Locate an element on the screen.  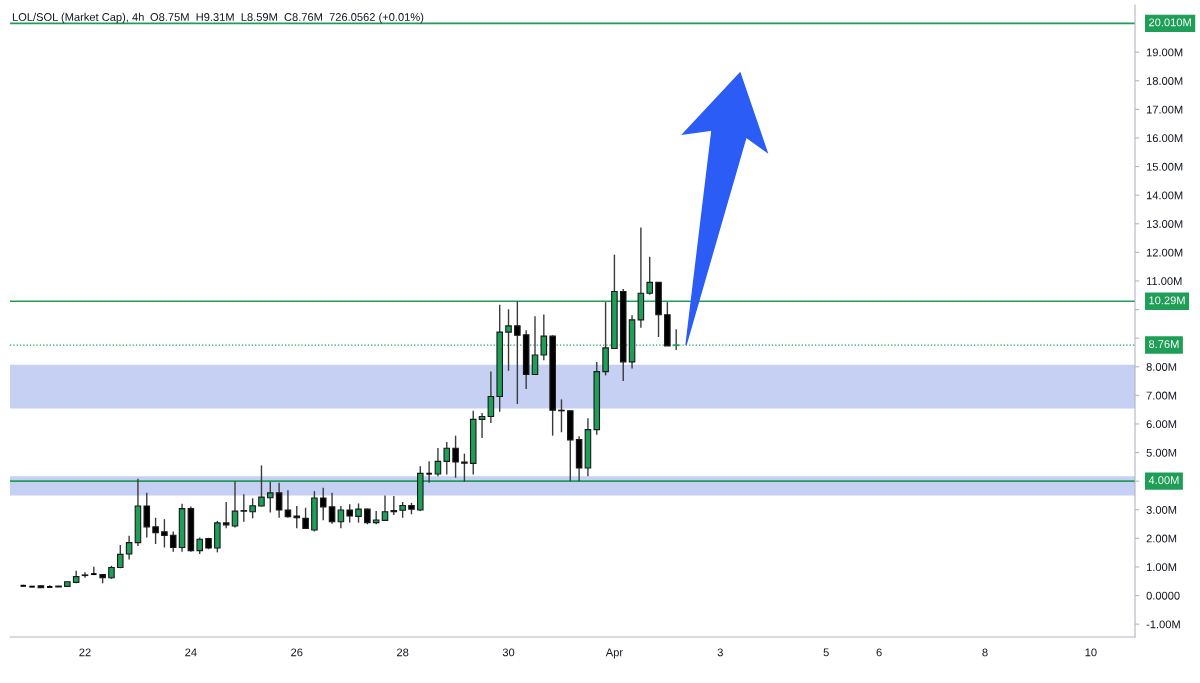
ref-line-label: 20.010M is located at coordinates (1170, 22).